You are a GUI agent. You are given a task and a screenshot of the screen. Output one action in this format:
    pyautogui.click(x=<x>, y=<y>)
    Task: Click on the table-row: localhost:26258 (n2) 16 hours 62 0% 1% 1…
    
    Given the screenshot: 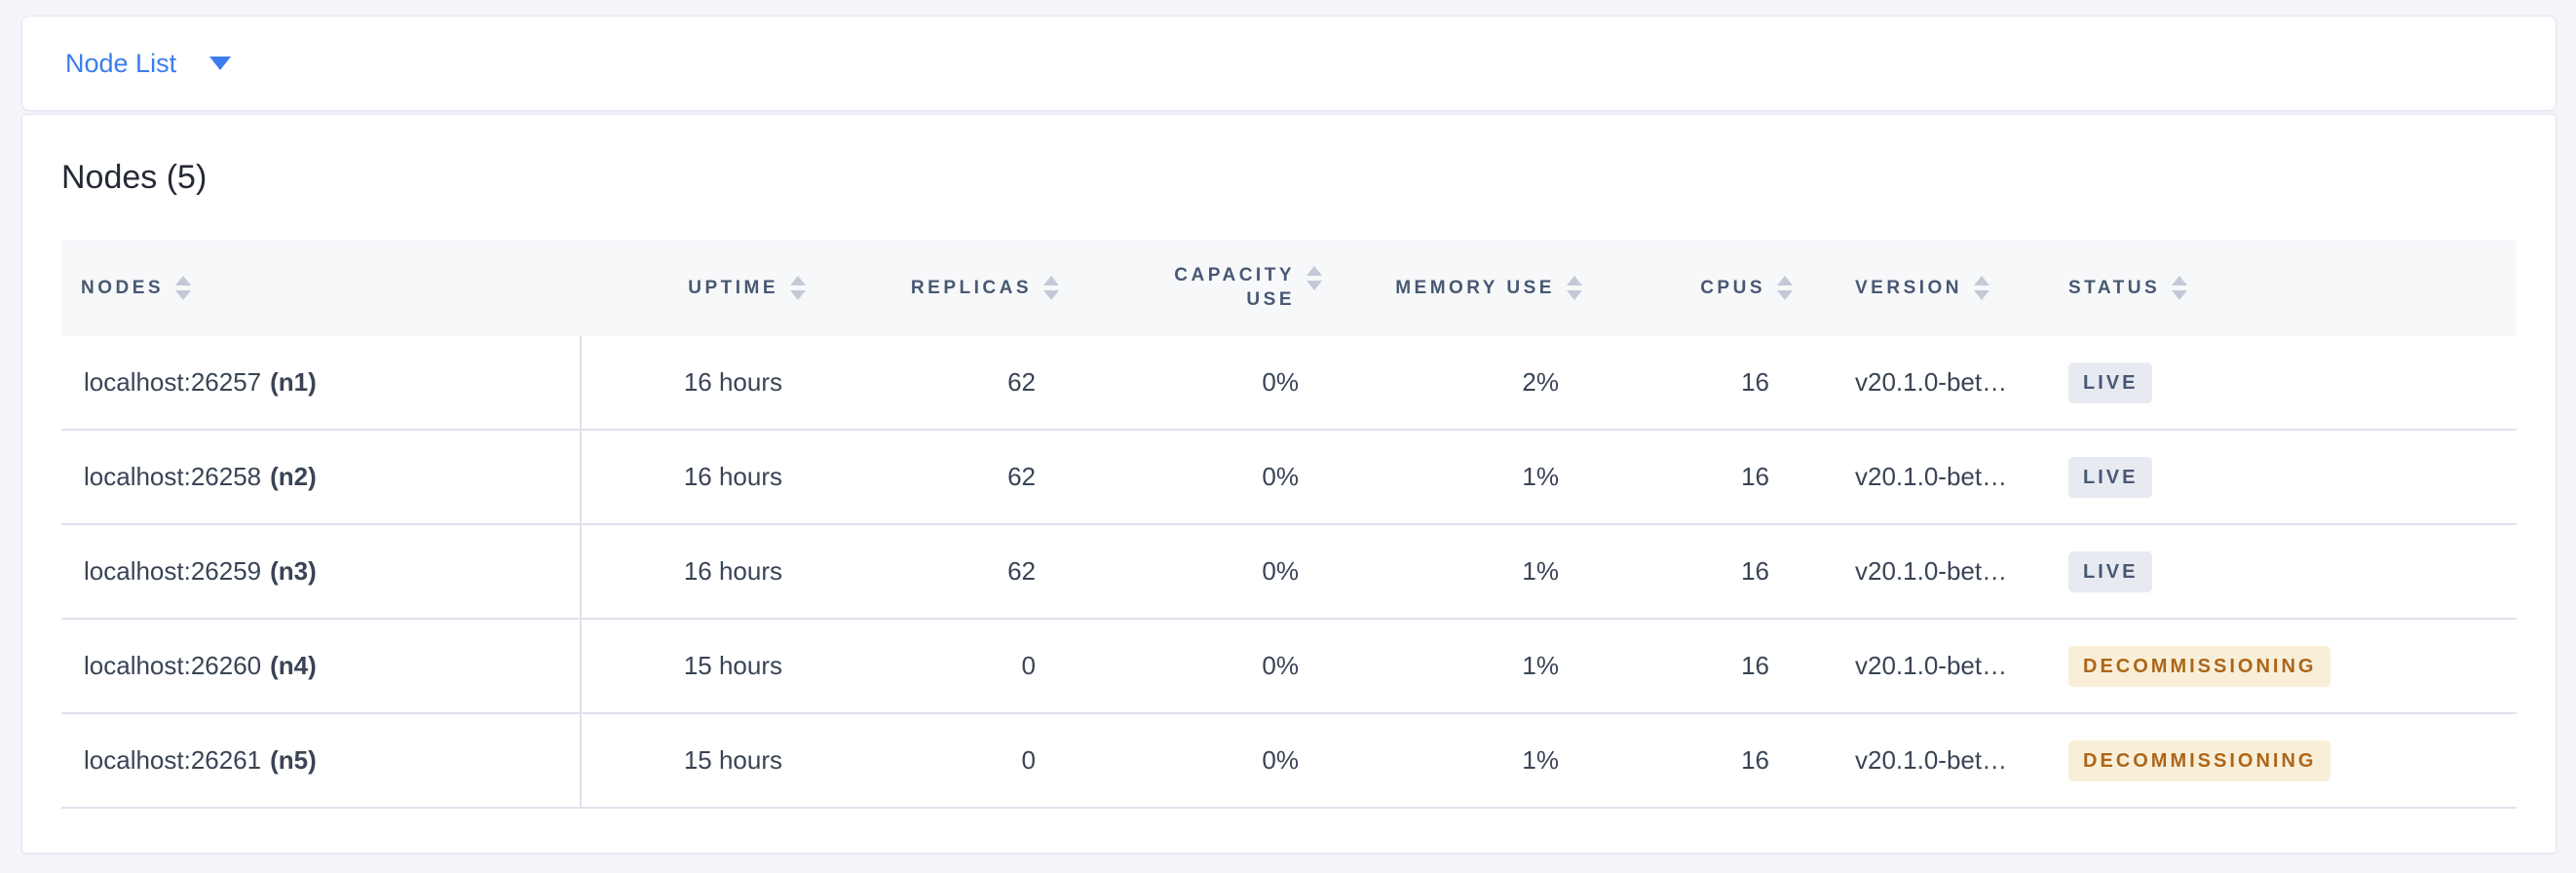 What is the action you would take?
    pyautogui.click(x=1289, y=478)
    